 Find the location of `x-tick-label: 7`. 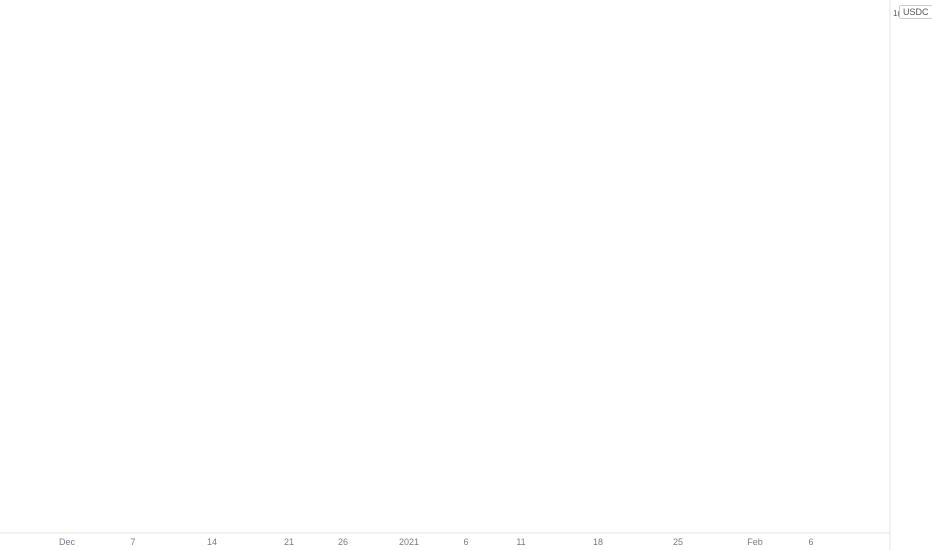

x-tick-label: 7 is located at coordinates (132, 542).